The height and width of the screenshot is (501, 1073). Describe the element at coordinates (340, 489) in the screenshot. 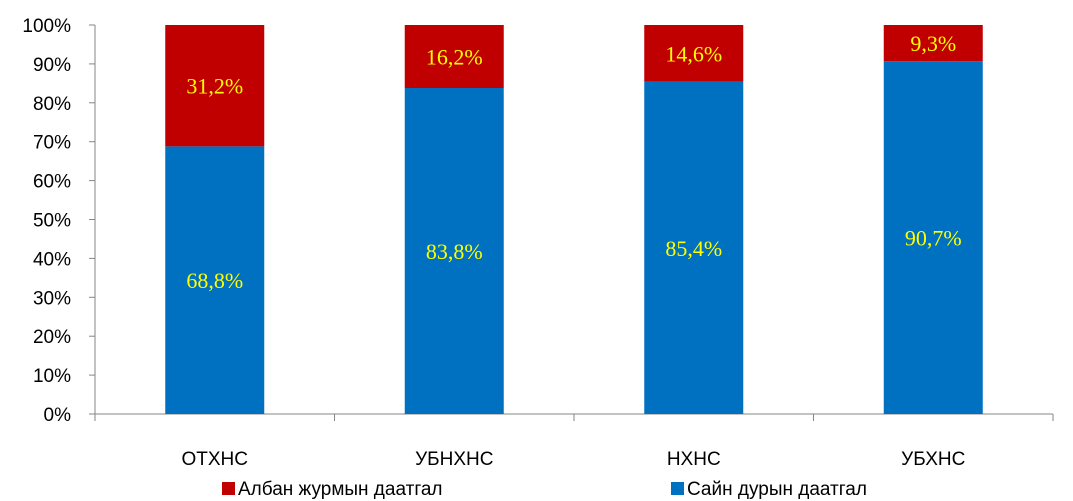

I see `legend-label: Албан журмын даатгал` at that location.